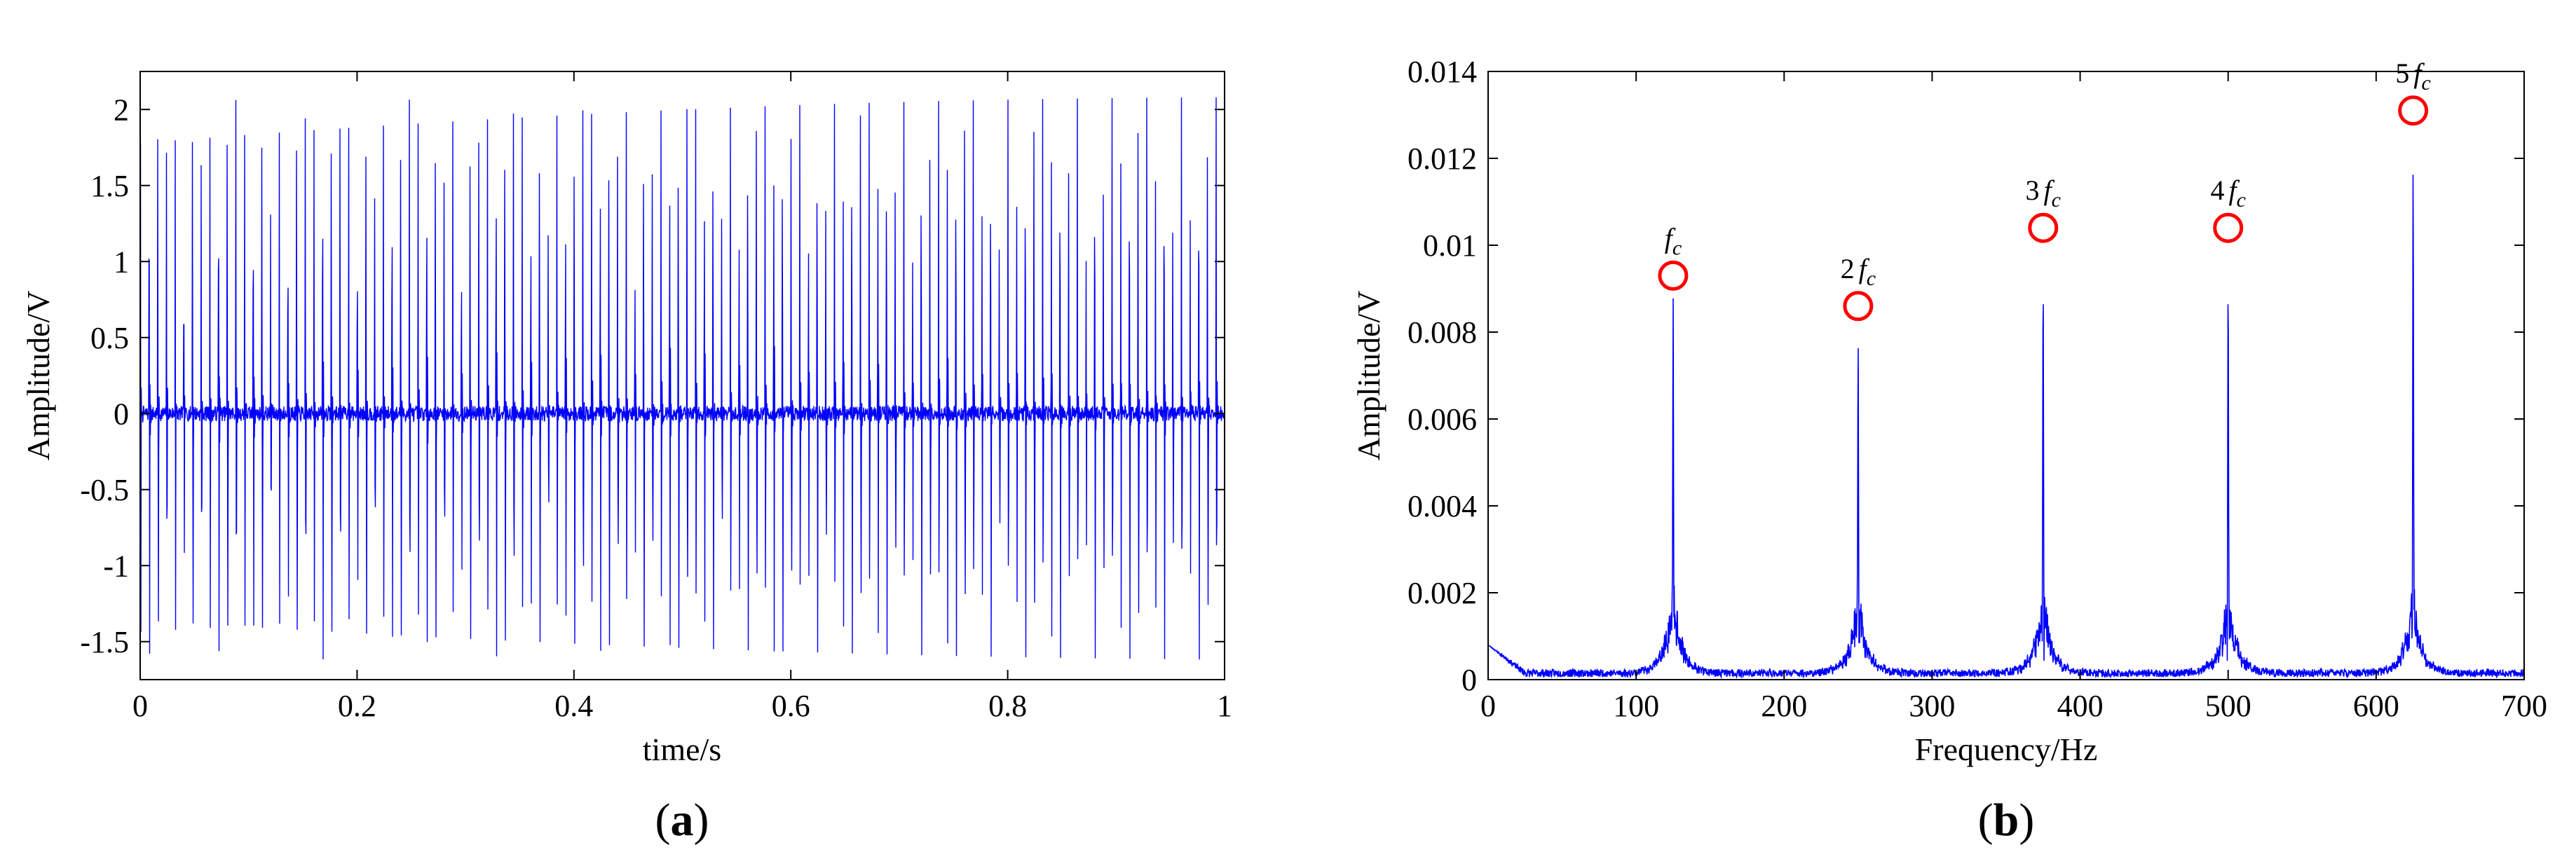 The height and width of the screenshot is (866, 2576). I want to click on y-tick-label: 0.012, so click(1442, 159).